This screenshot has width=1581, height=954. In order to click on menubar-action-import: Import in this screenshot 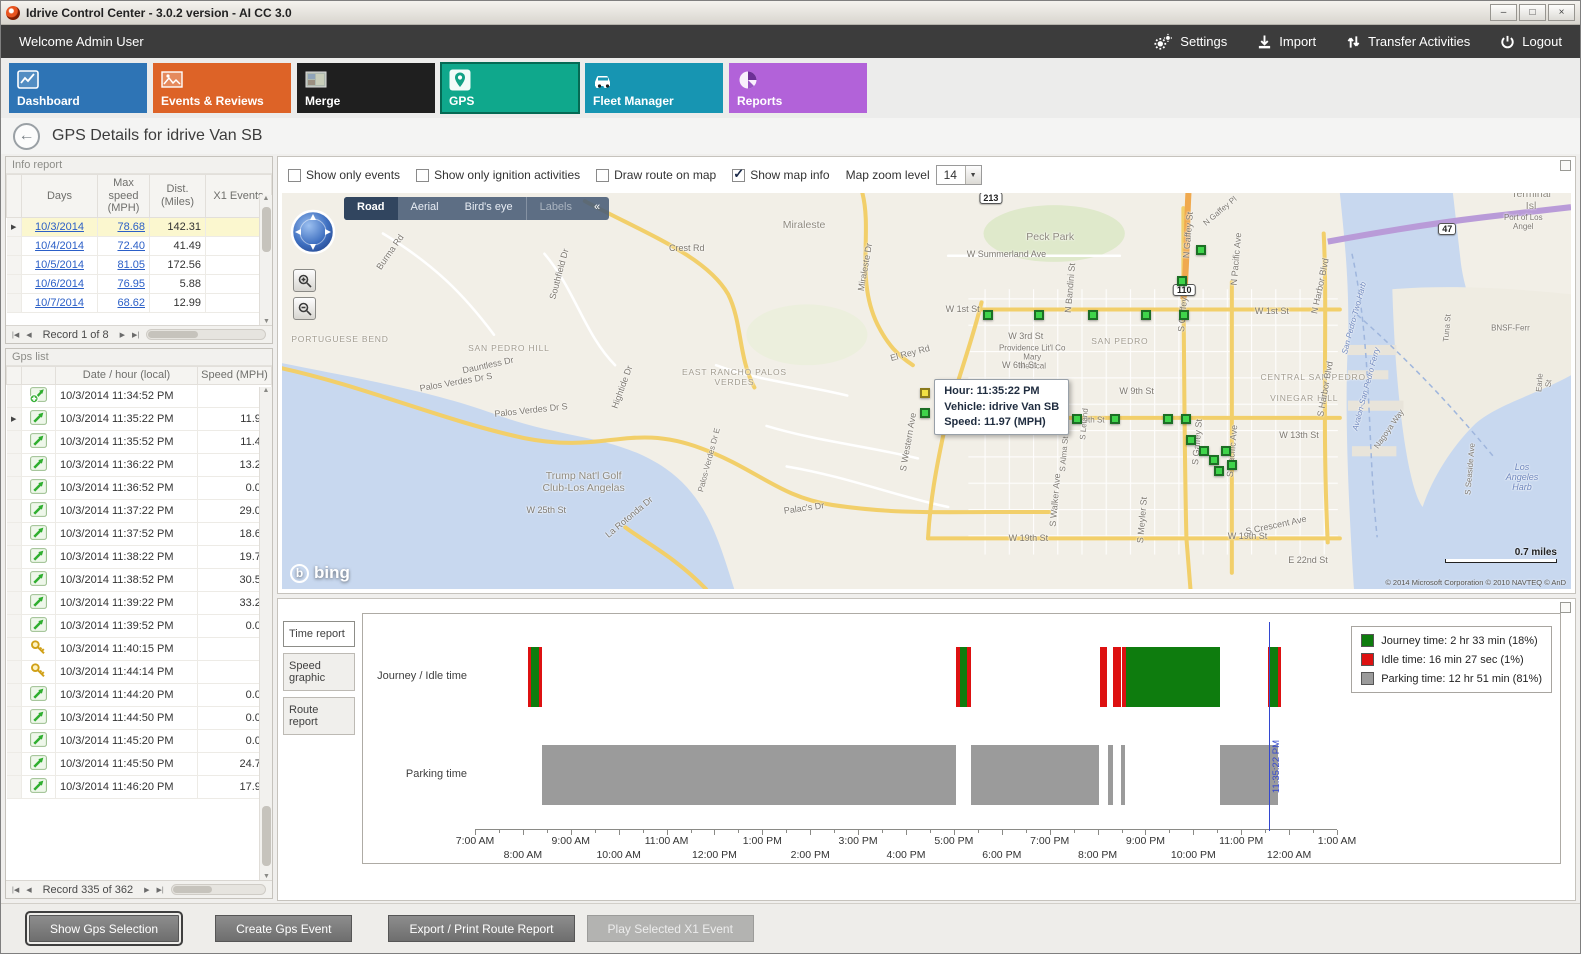, I will do `click(1286, 42)`.